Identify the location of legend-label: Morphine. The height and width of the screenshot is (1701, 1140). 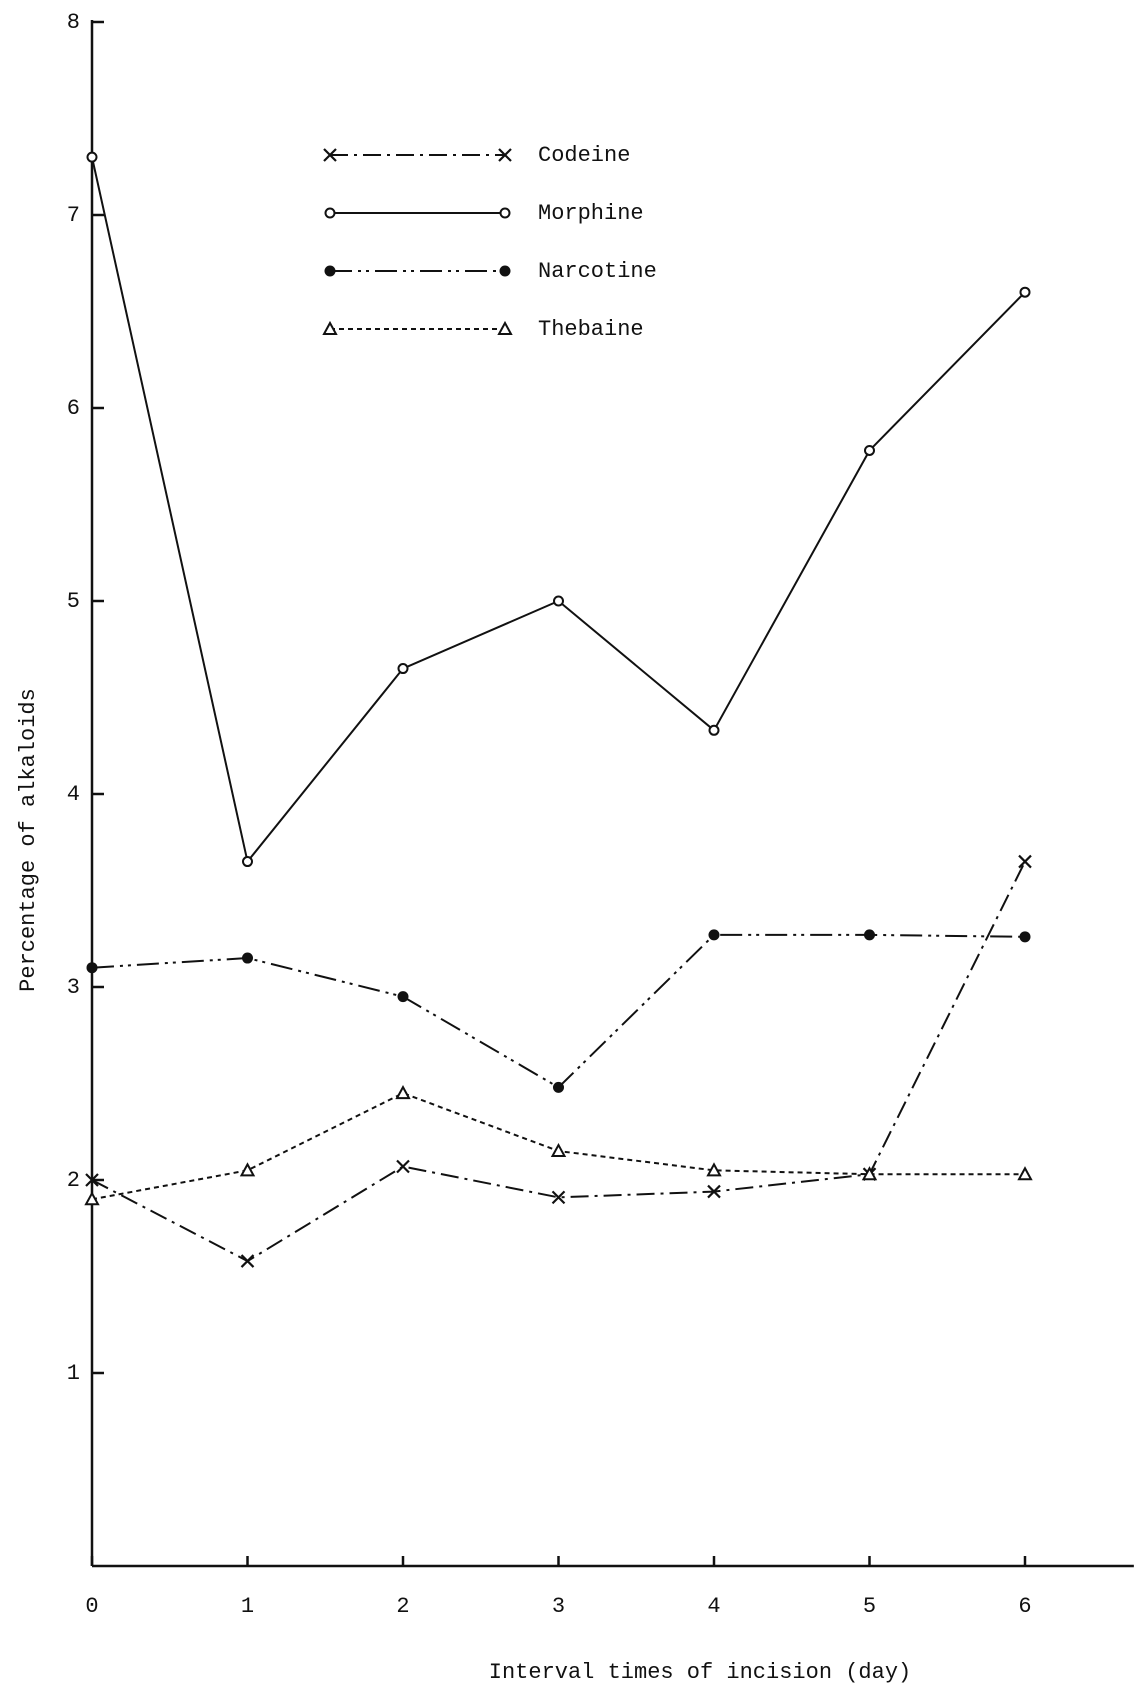
(591, 213).